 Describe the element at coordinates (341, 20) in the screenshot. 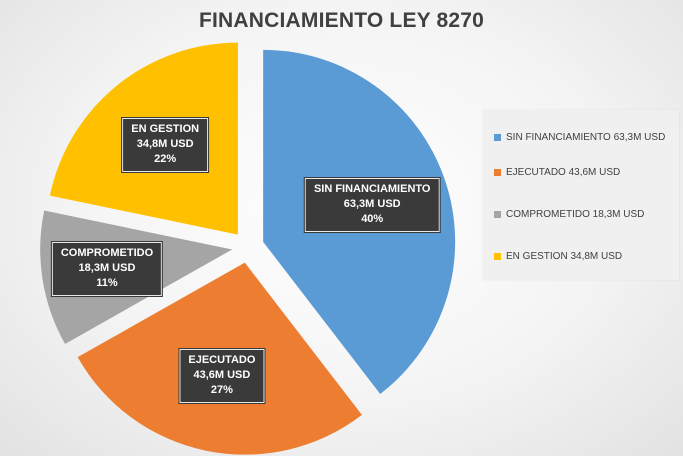

I see `chart-title: FINANCIAMIENTO LEY 8270` at that location.